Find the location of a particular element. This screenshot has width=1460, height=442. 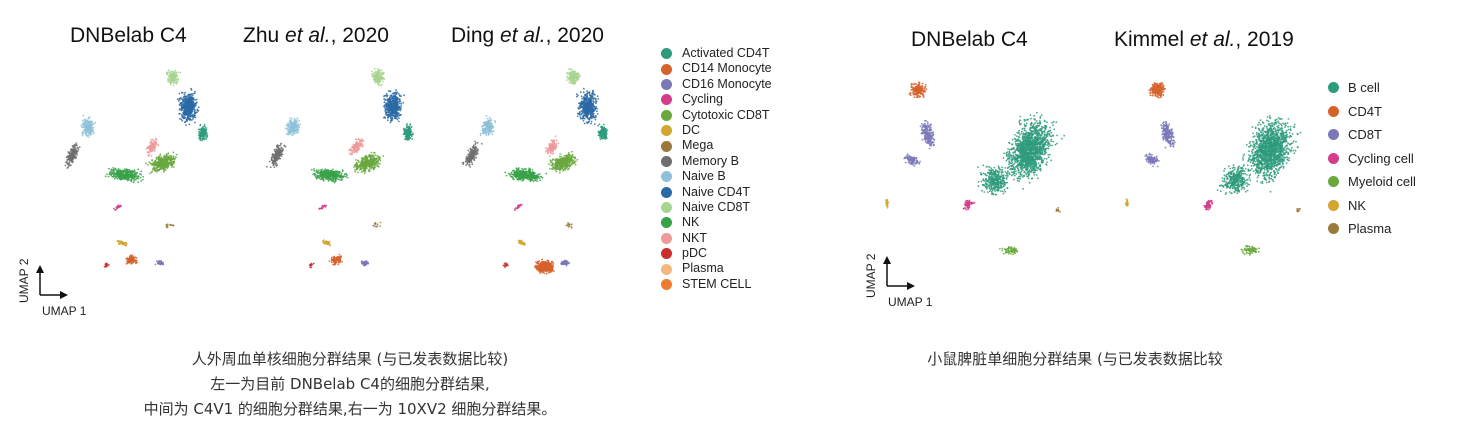

activated-cd4t-cluster is located at coordinates (603, 132).